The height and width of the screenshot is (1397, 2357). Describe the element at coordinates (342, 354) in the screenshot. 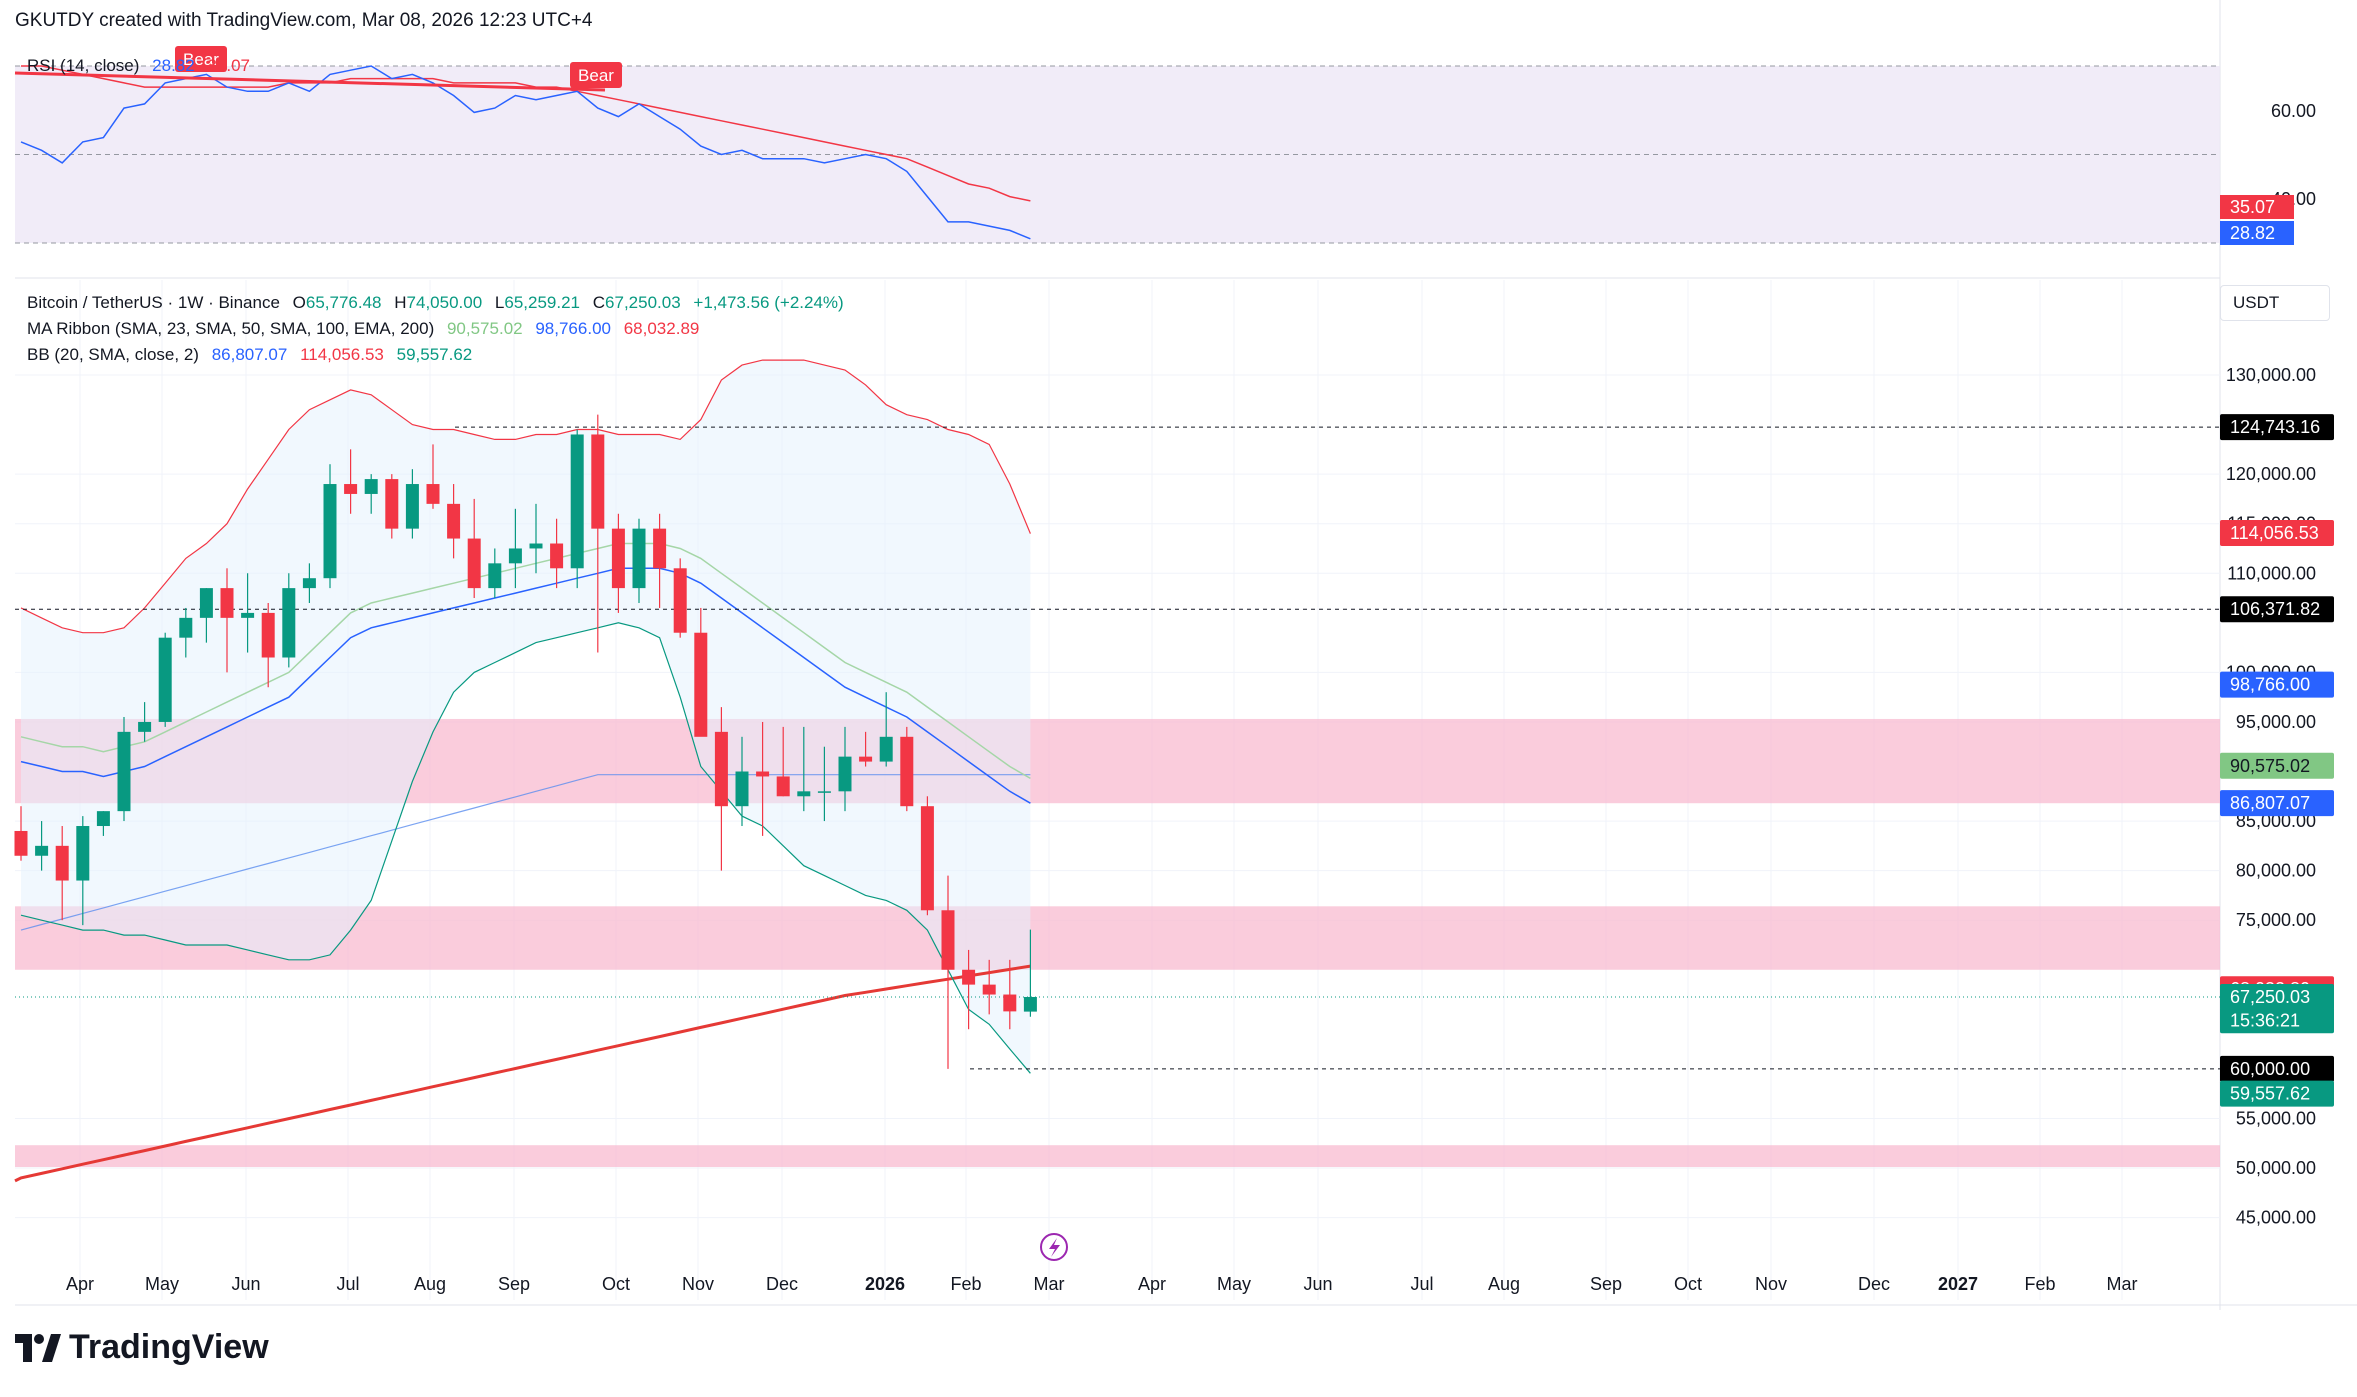

I see `bb-value-2: 114,056.53` at that location.